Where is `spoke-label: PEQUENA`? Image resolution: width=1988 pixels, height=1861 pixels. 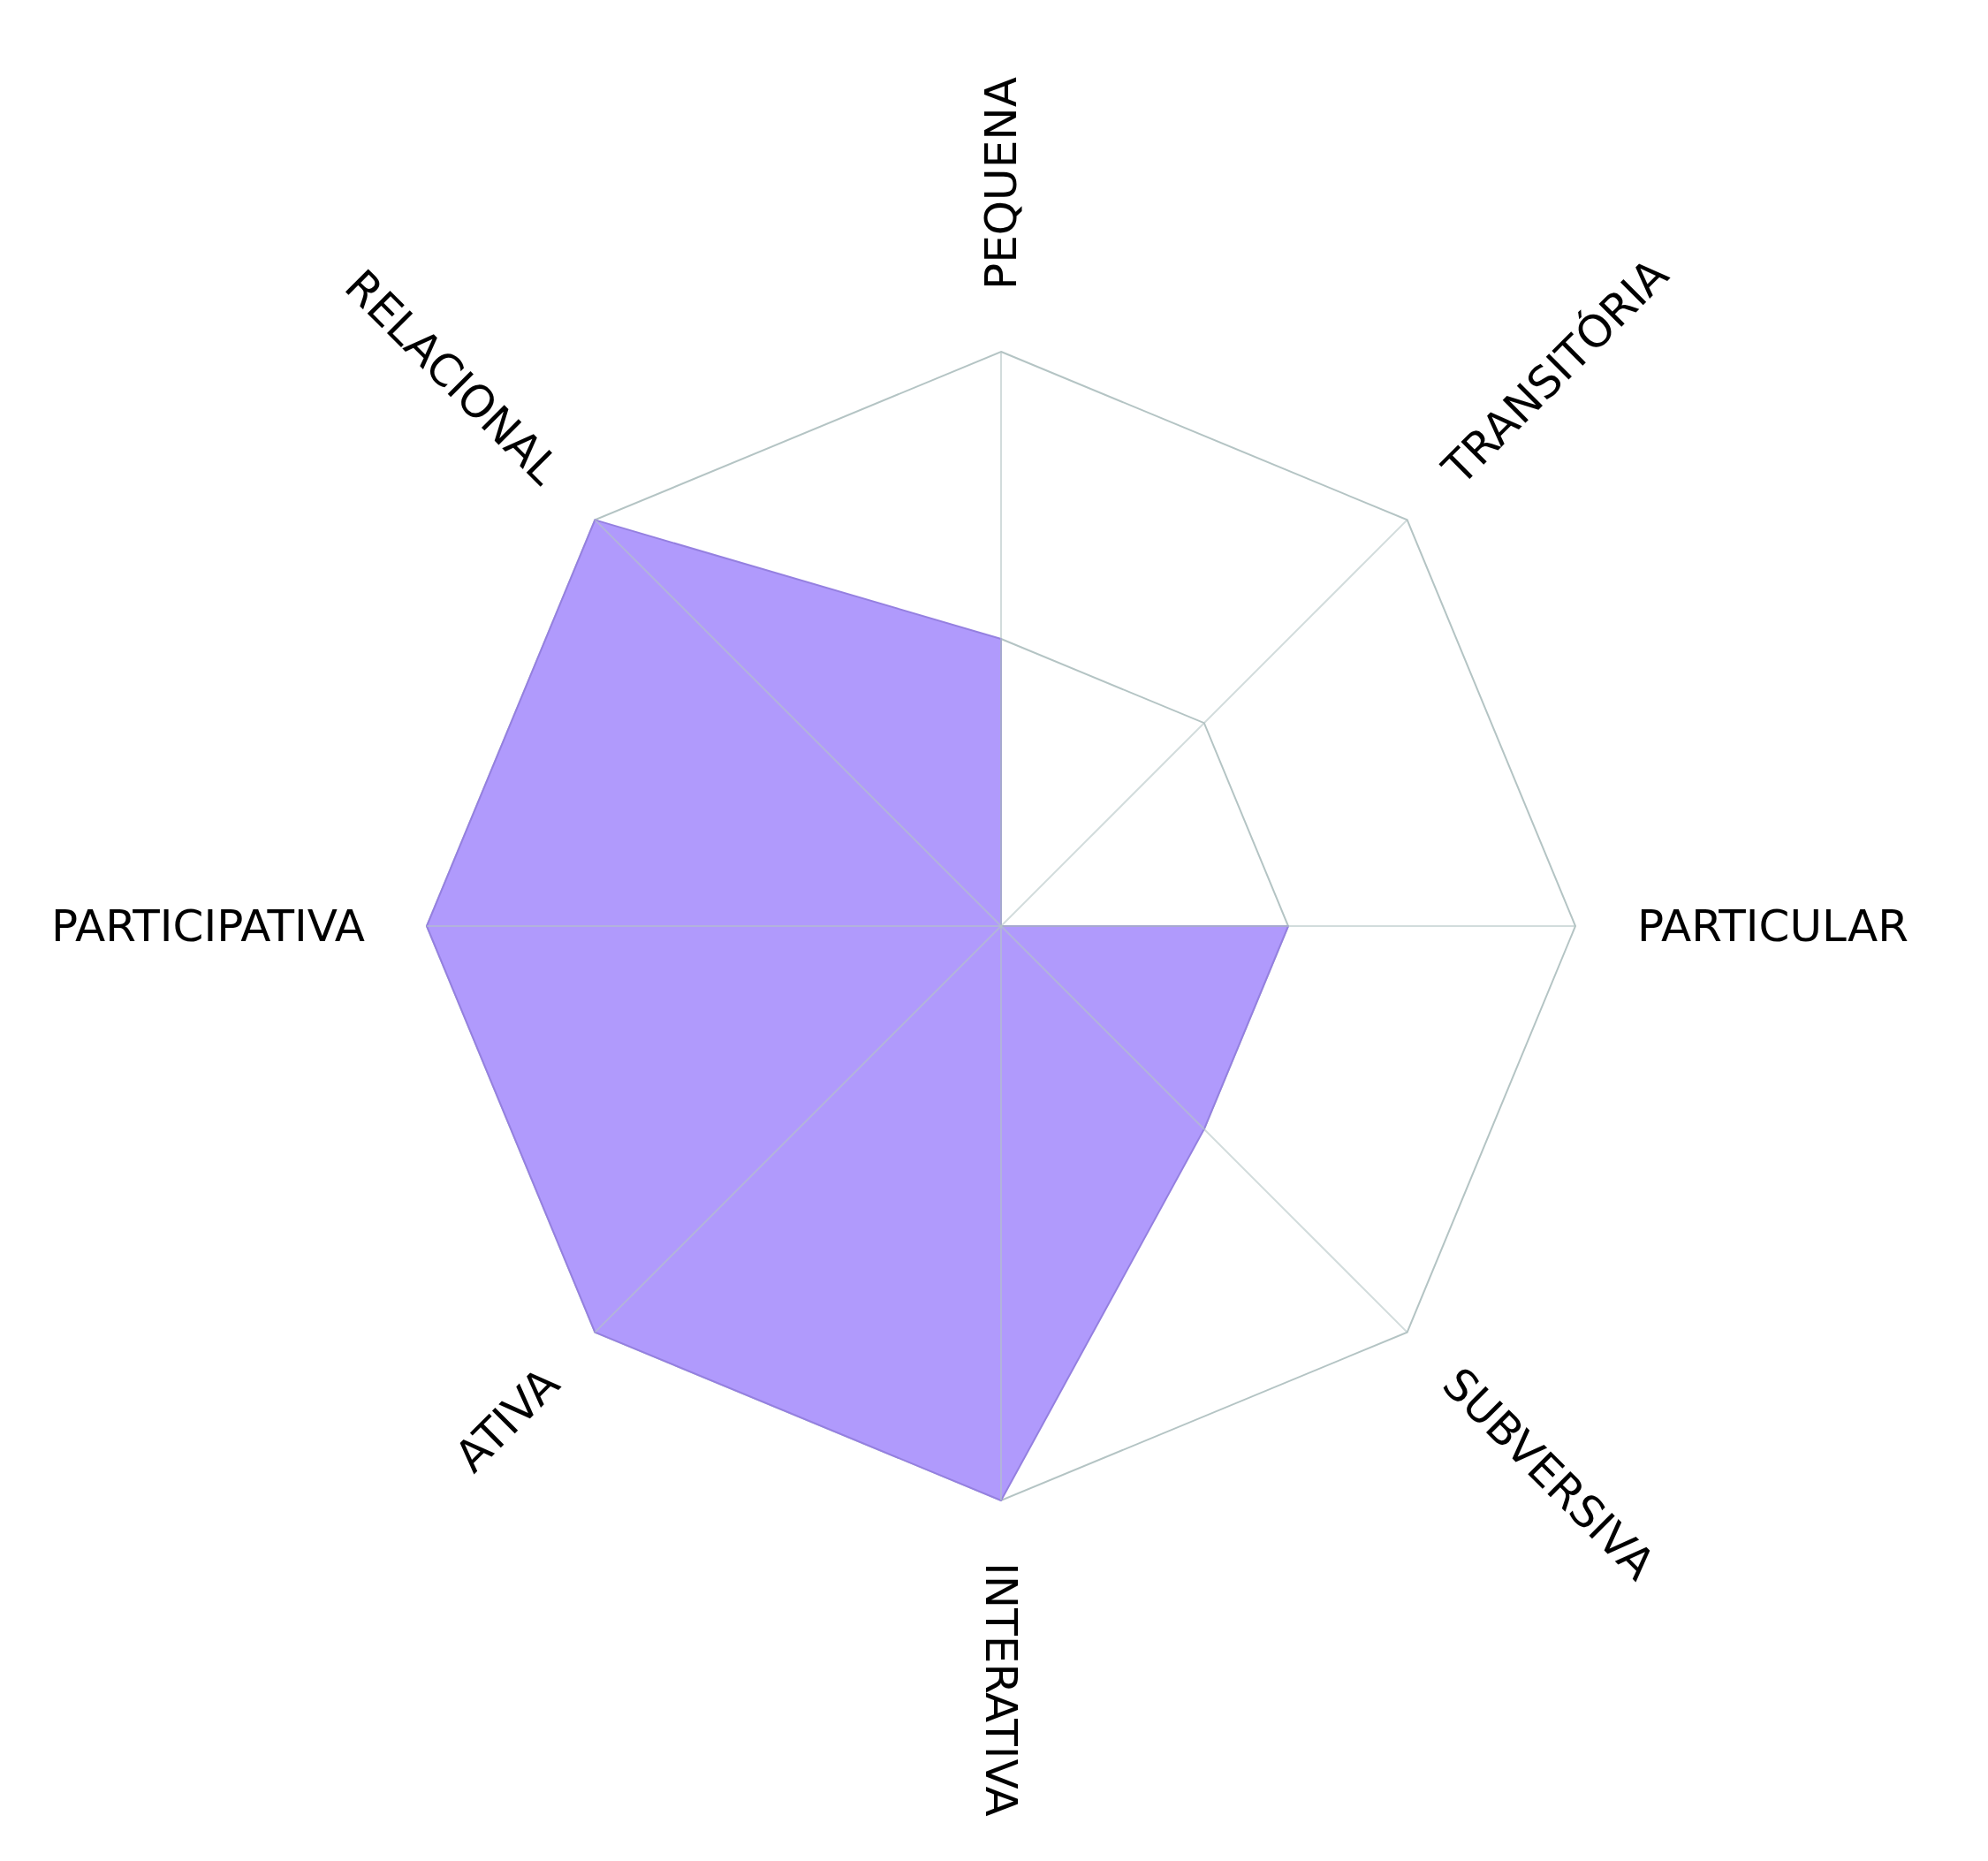 spoke-label: PEQUENA is located at coordinates (1001, 183).